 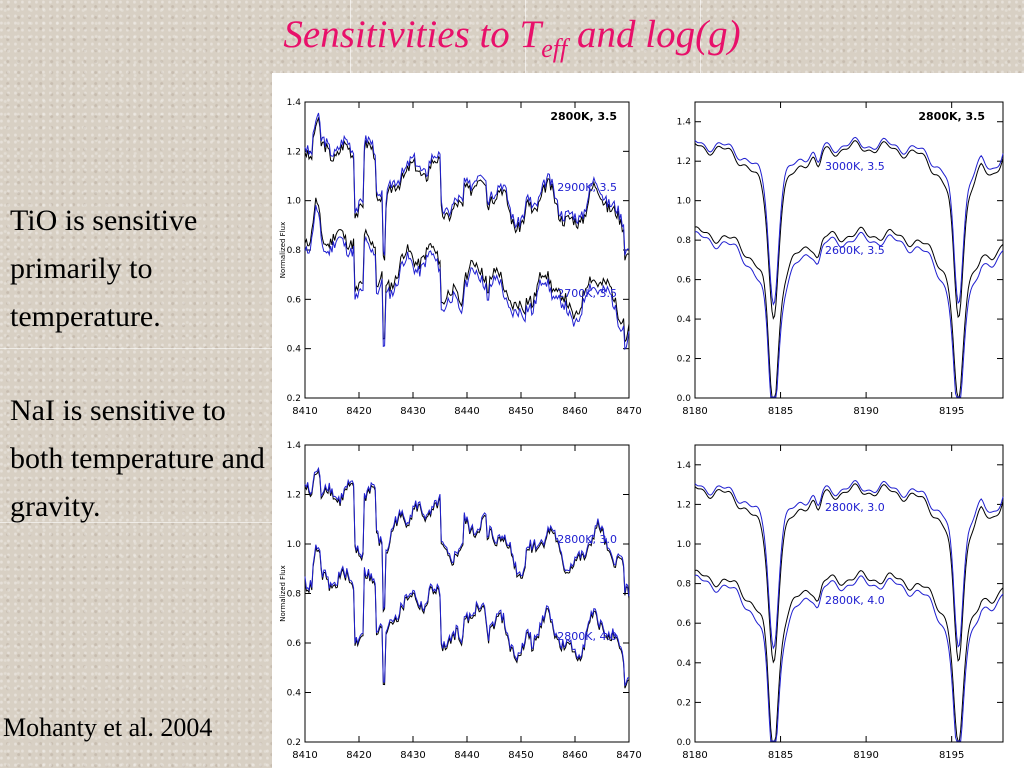 What do you see at coordinates (108, 727) in the screenshot?
I see `citation: Mohanty et al. 2004` at bounding box center [108, 727].